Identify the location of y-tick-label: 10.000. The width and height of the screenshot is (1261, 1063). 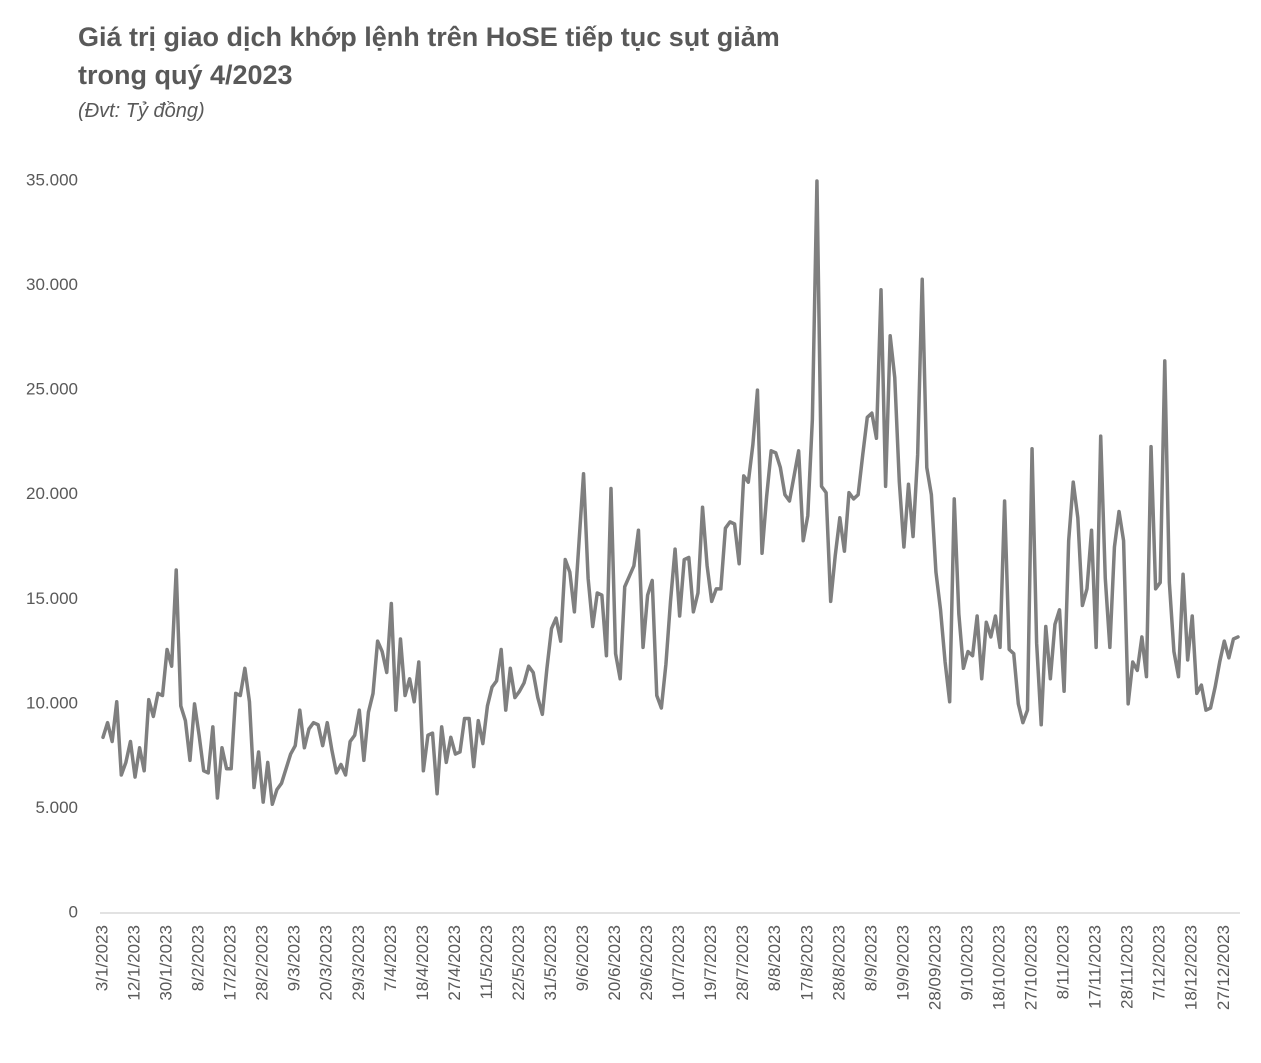
(52, 702).